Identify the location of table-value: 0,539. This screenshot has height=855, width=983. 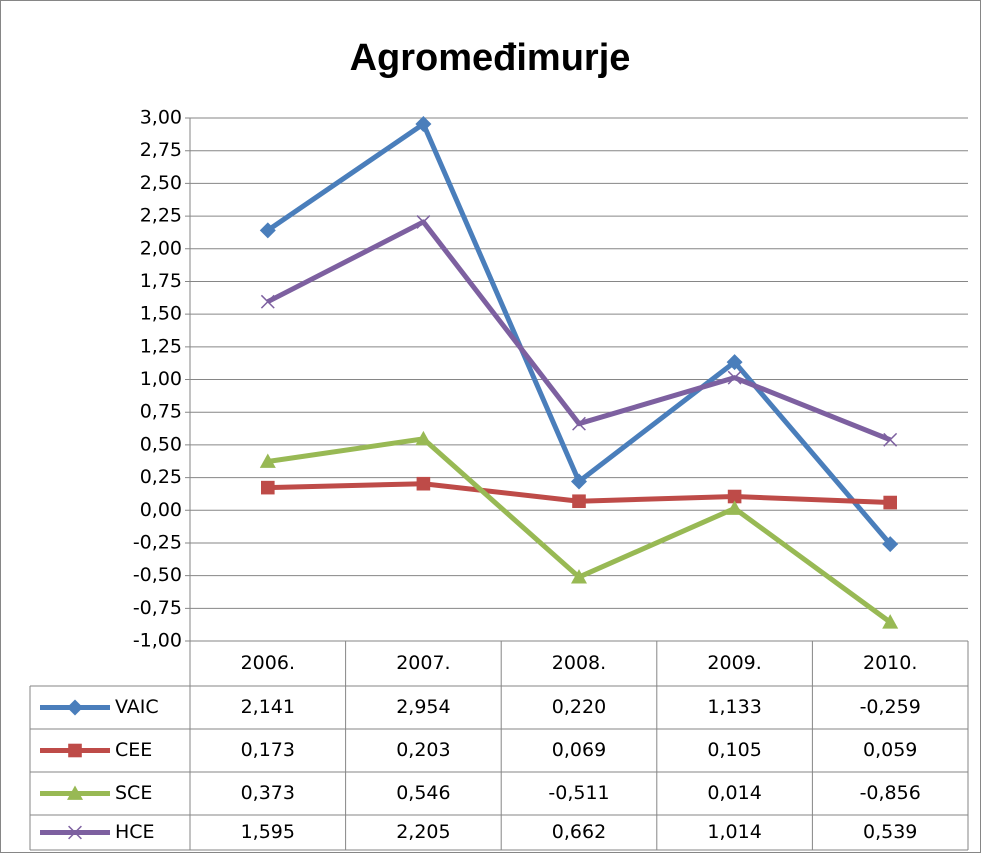
(890, 832).